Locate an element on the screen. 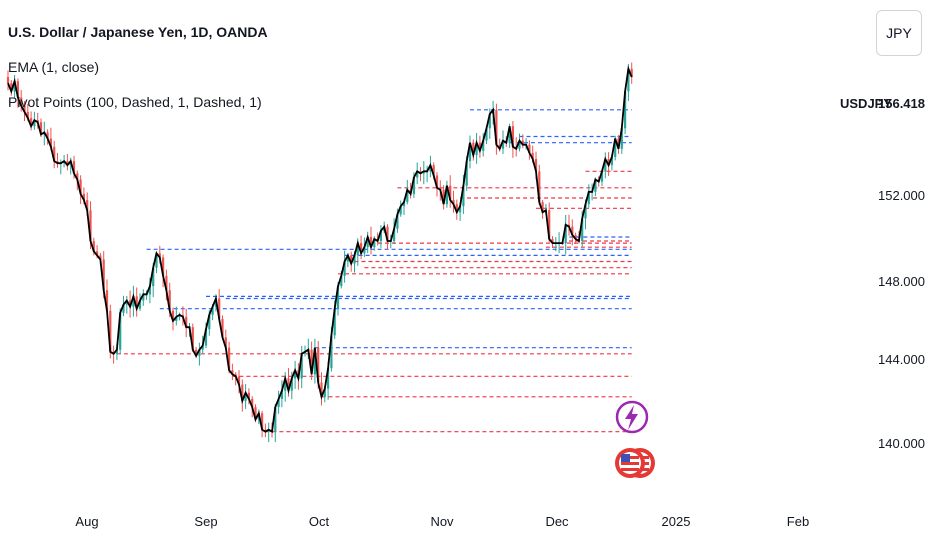 The height and width of the screenshot is (550, 932). pivot-points-legend: Pivot Points (100, Dashed, 1, Dashed, 1) is located at coordinates (135, 102).